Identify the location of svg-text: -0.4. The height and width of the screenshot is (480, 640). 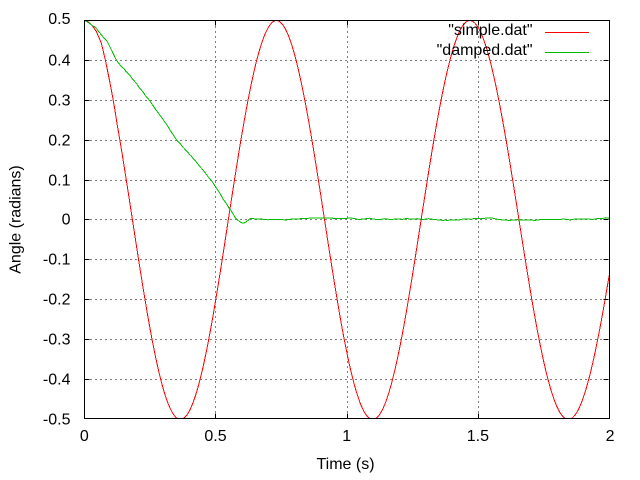
(57, 380).